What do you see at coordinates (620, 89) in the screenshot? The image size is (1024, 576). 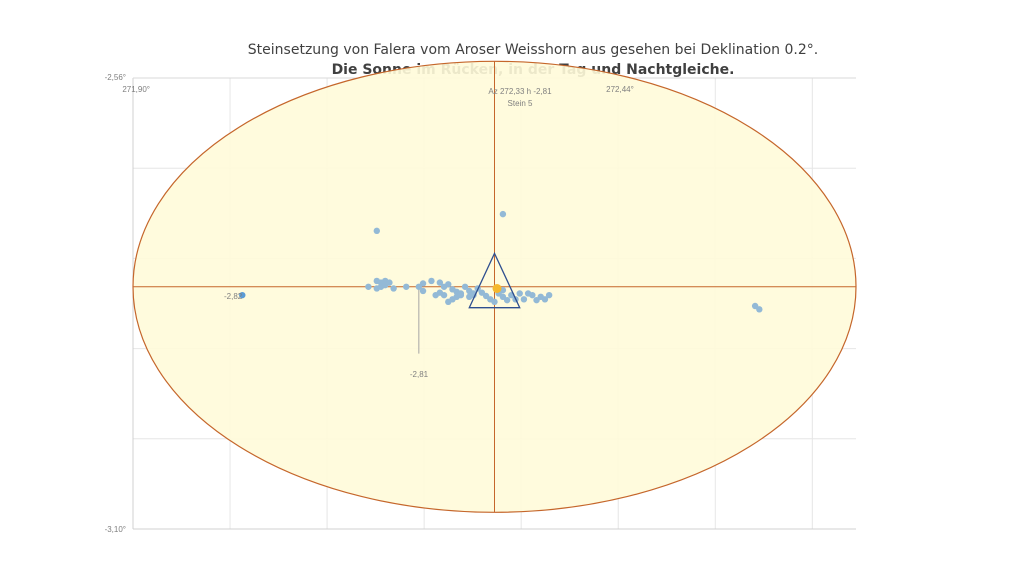 I see `x-tick-right: 272,44°` at bounding box center [620, 89].